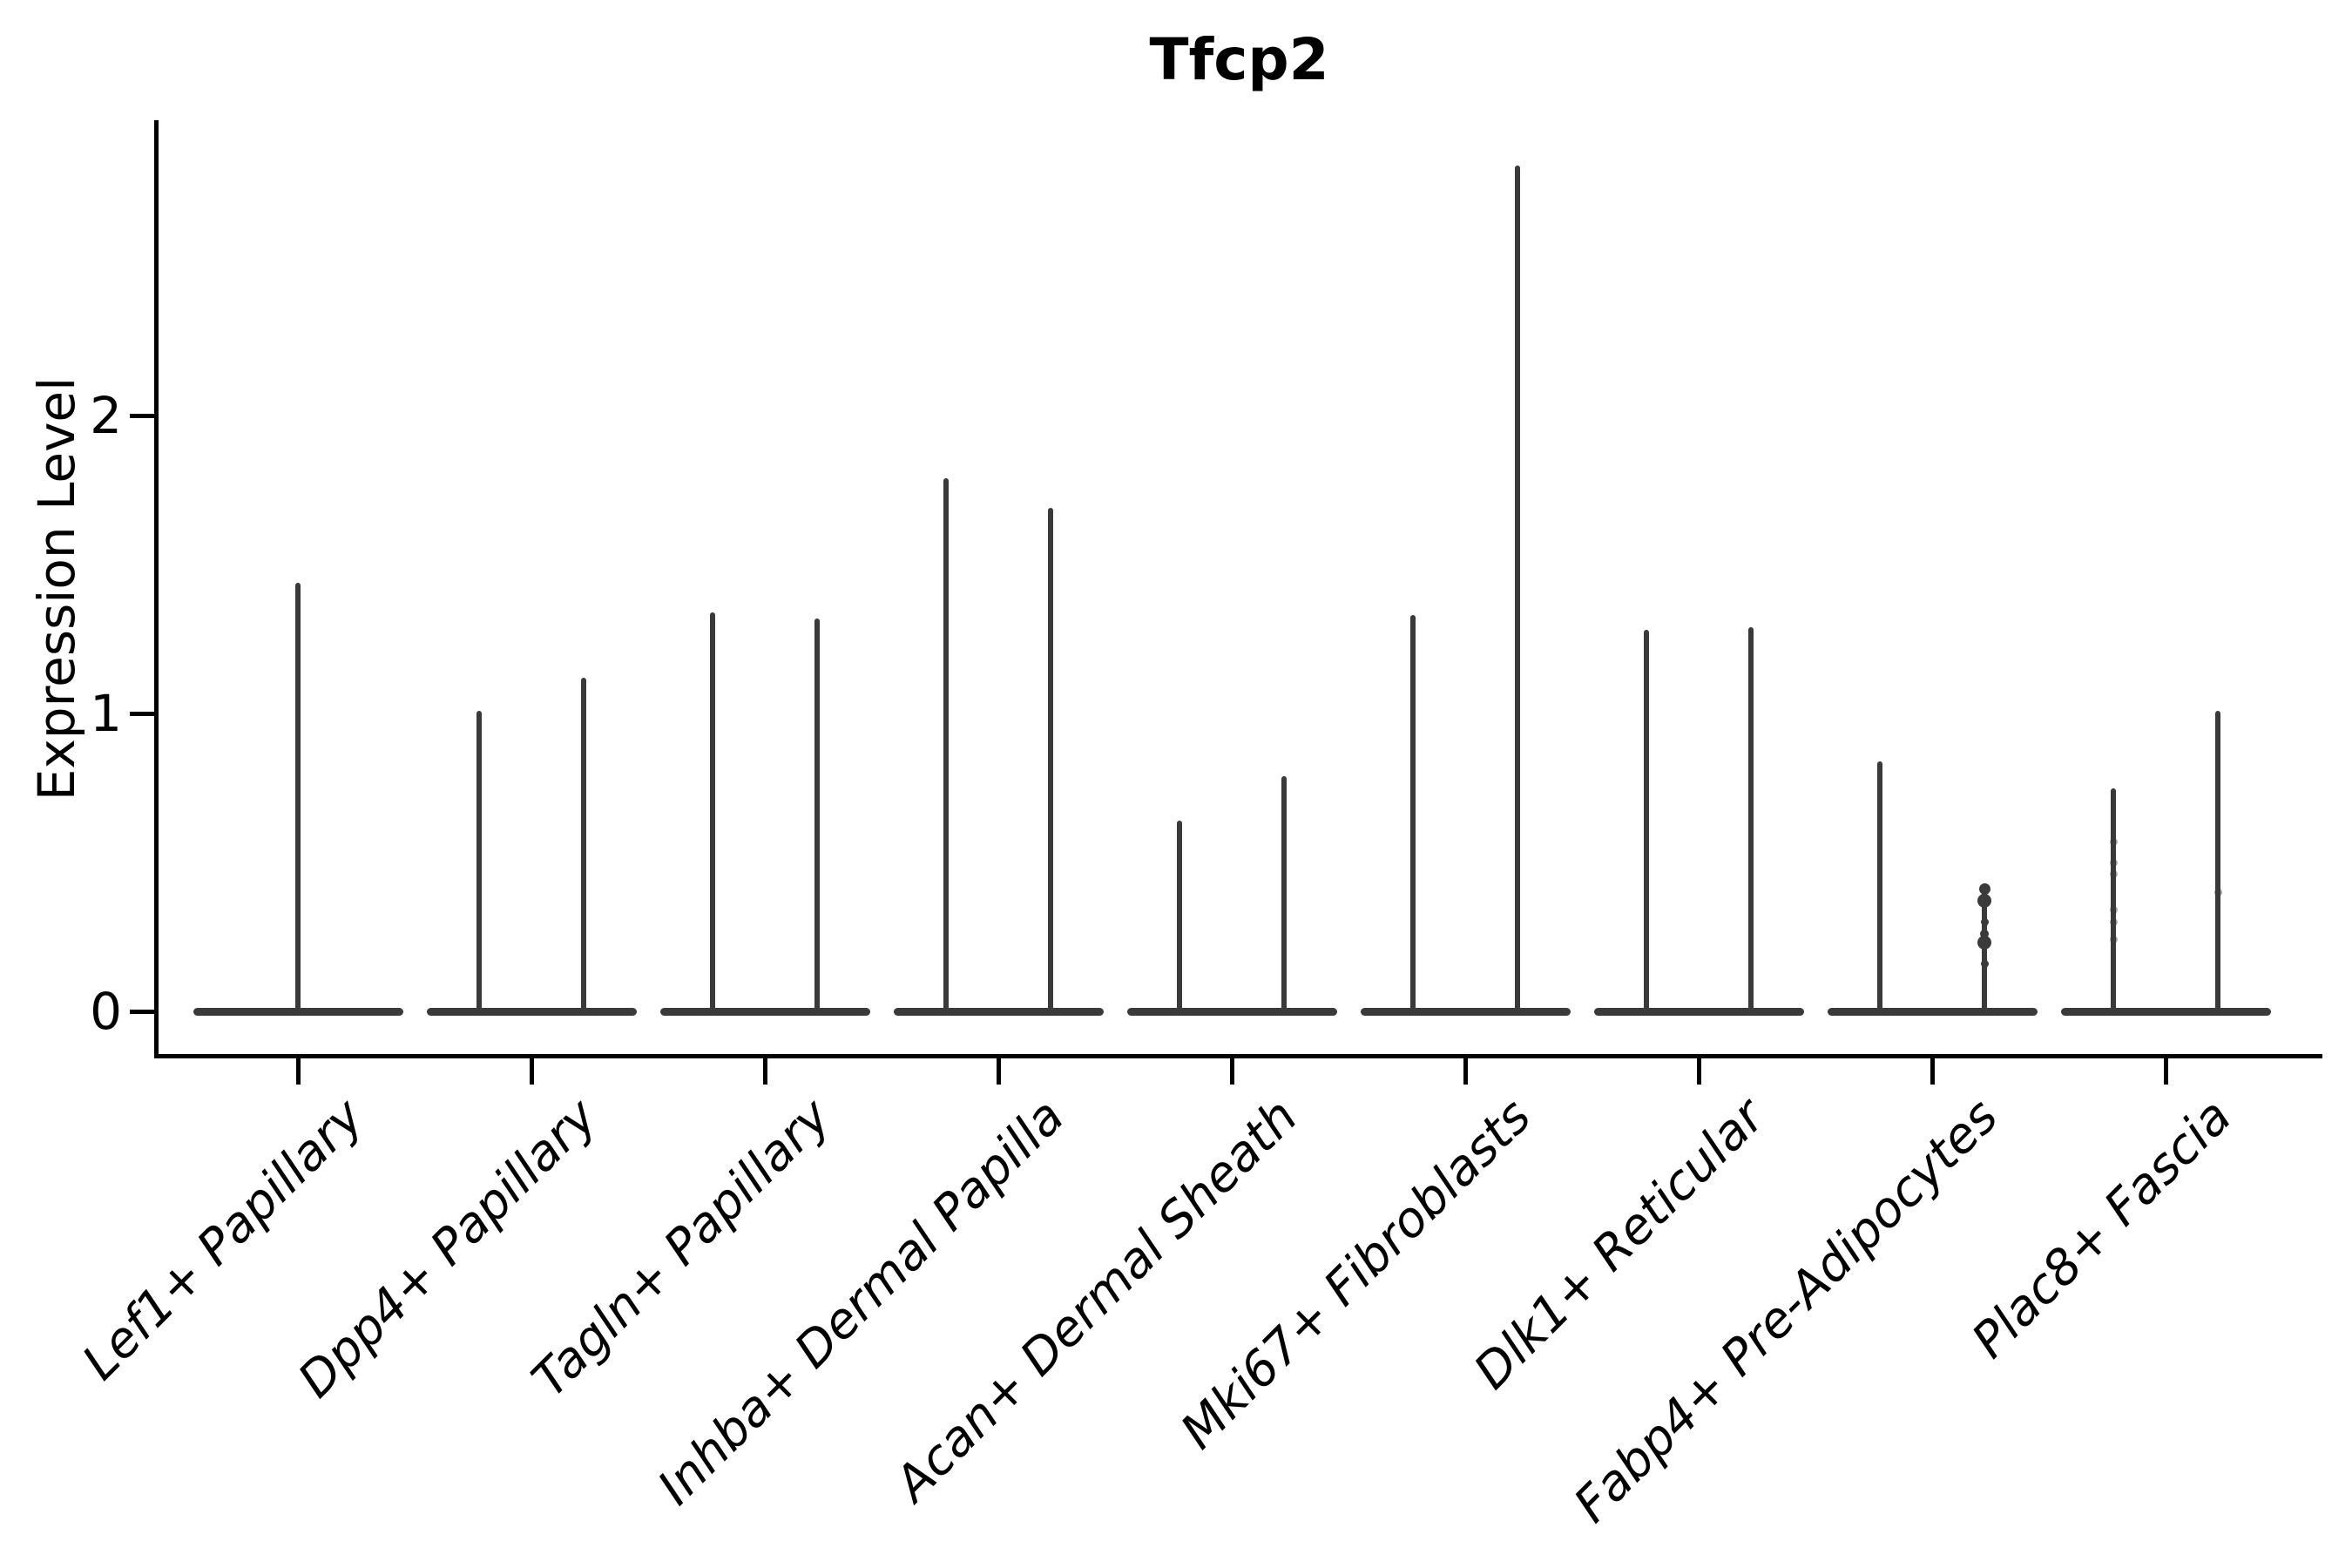 The height and width of the screenshot is (1568, 2352). What do you see at coordinates (106, 713) in the screenshot?
I see `y-tick-label: 1` at bounding box center [106, 713].